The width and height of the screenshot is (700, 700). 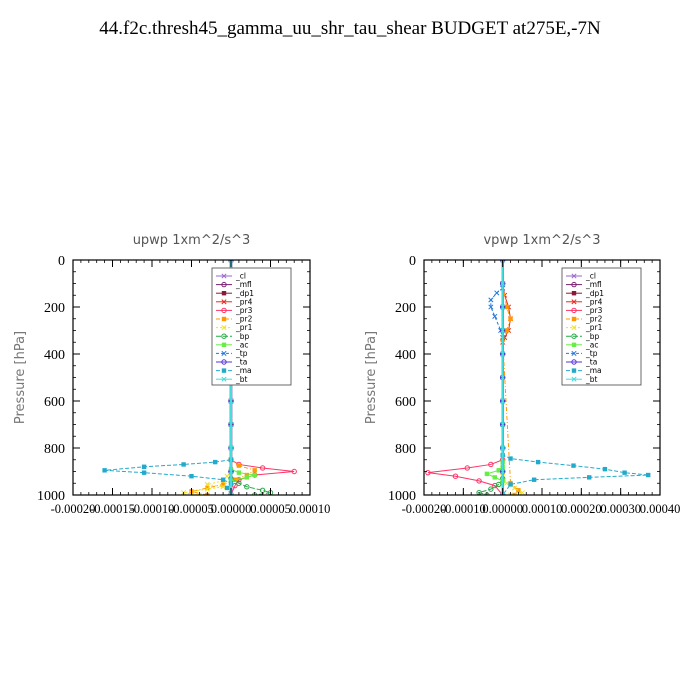 I want to click on data-point-pr1-4-b, so click(x=207, y=484).